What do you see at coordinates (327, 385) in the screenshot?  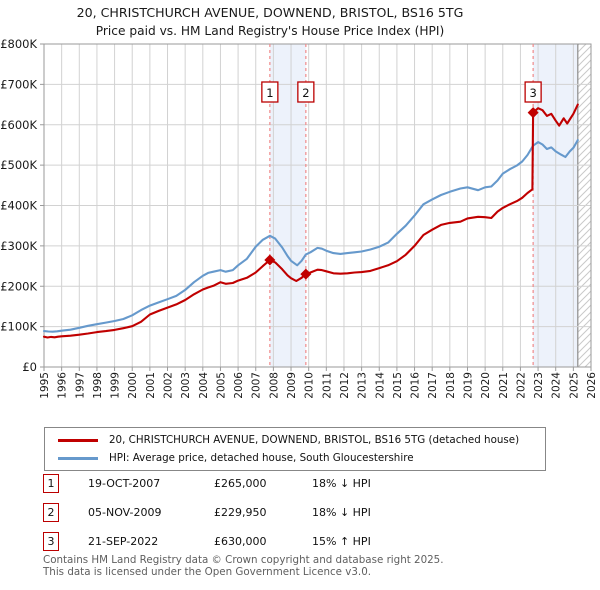 I see `x-tick-label: 2011` at bounding box center [327, 385].